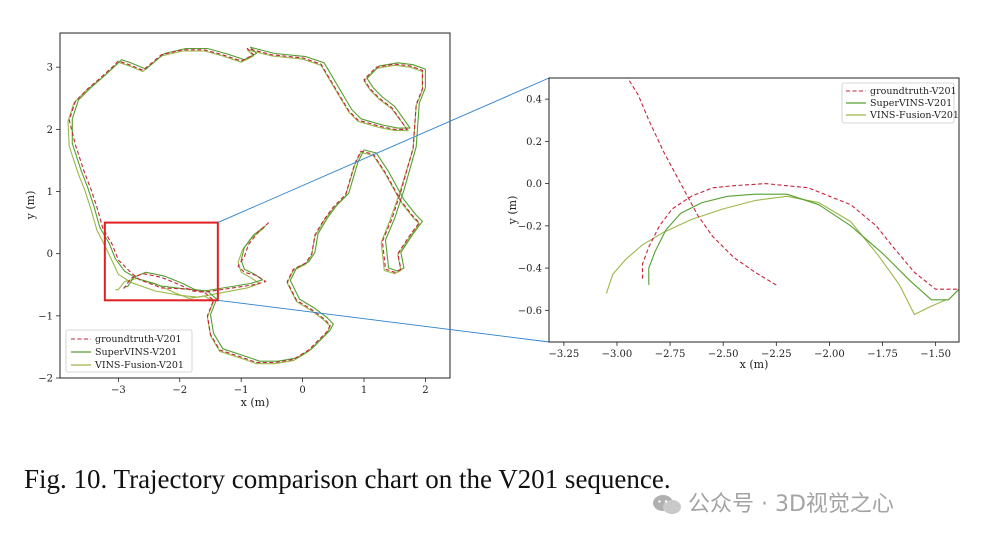  I want to click on zoom-series-supervins-v201, so click(803, 247).